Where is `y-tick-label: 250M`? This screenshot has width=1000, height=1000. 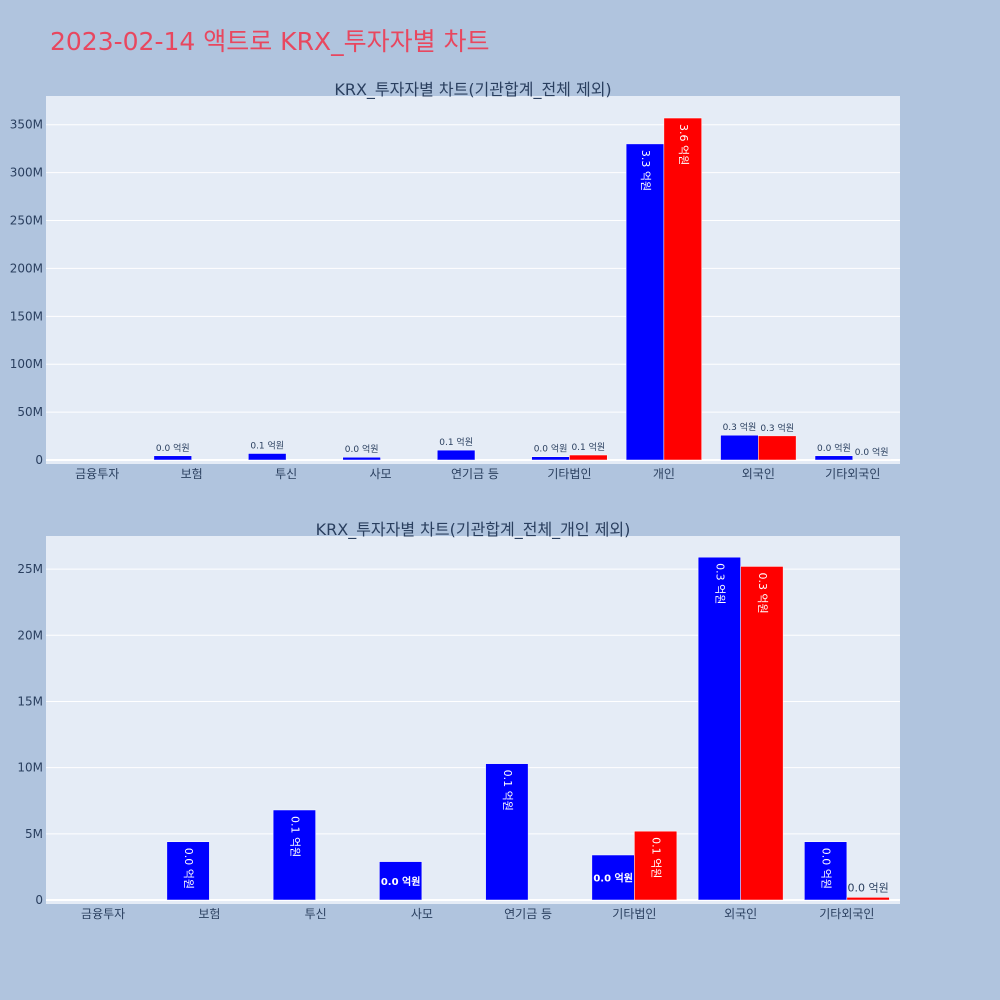 y-tick-label: 250M is located at coordinates (26, 221).